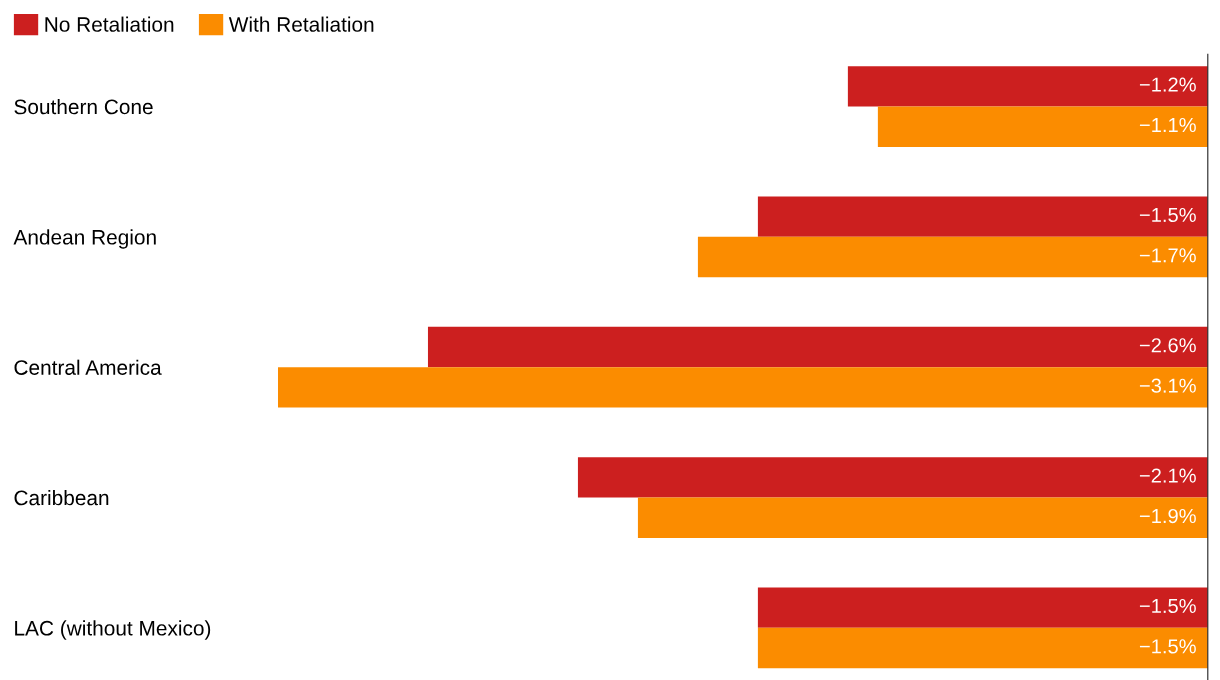 Image resolution: width=1220 pixels, height=680 pixels. I want to click on legend-label: No Retaliation, so click(109, 24).